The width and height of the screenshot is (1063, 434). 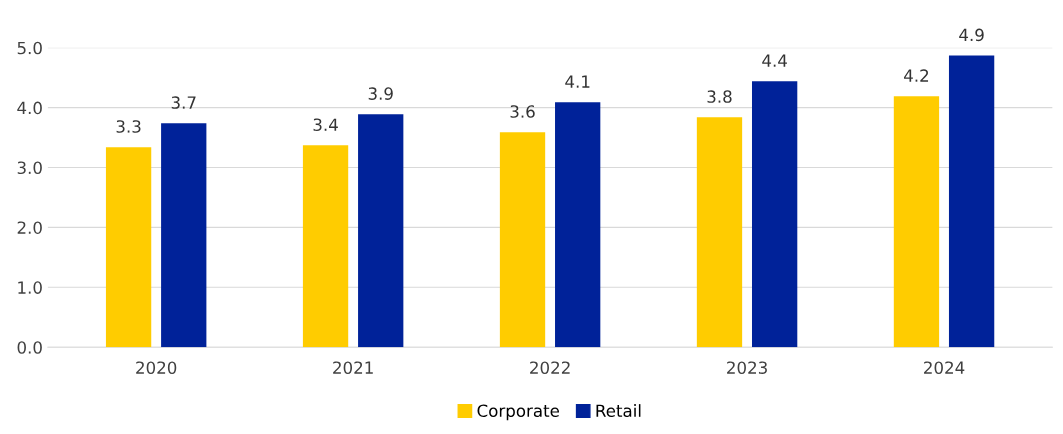 I want to click on data-label: 3.8, so click(x=719, y=96).